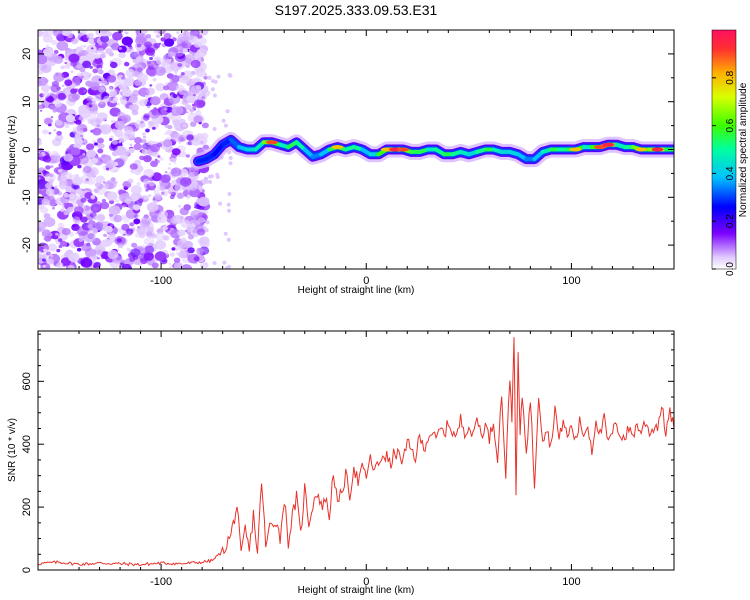  I want to click on colorbar-label: Normalized spectral amplitude, so click(743, 149).